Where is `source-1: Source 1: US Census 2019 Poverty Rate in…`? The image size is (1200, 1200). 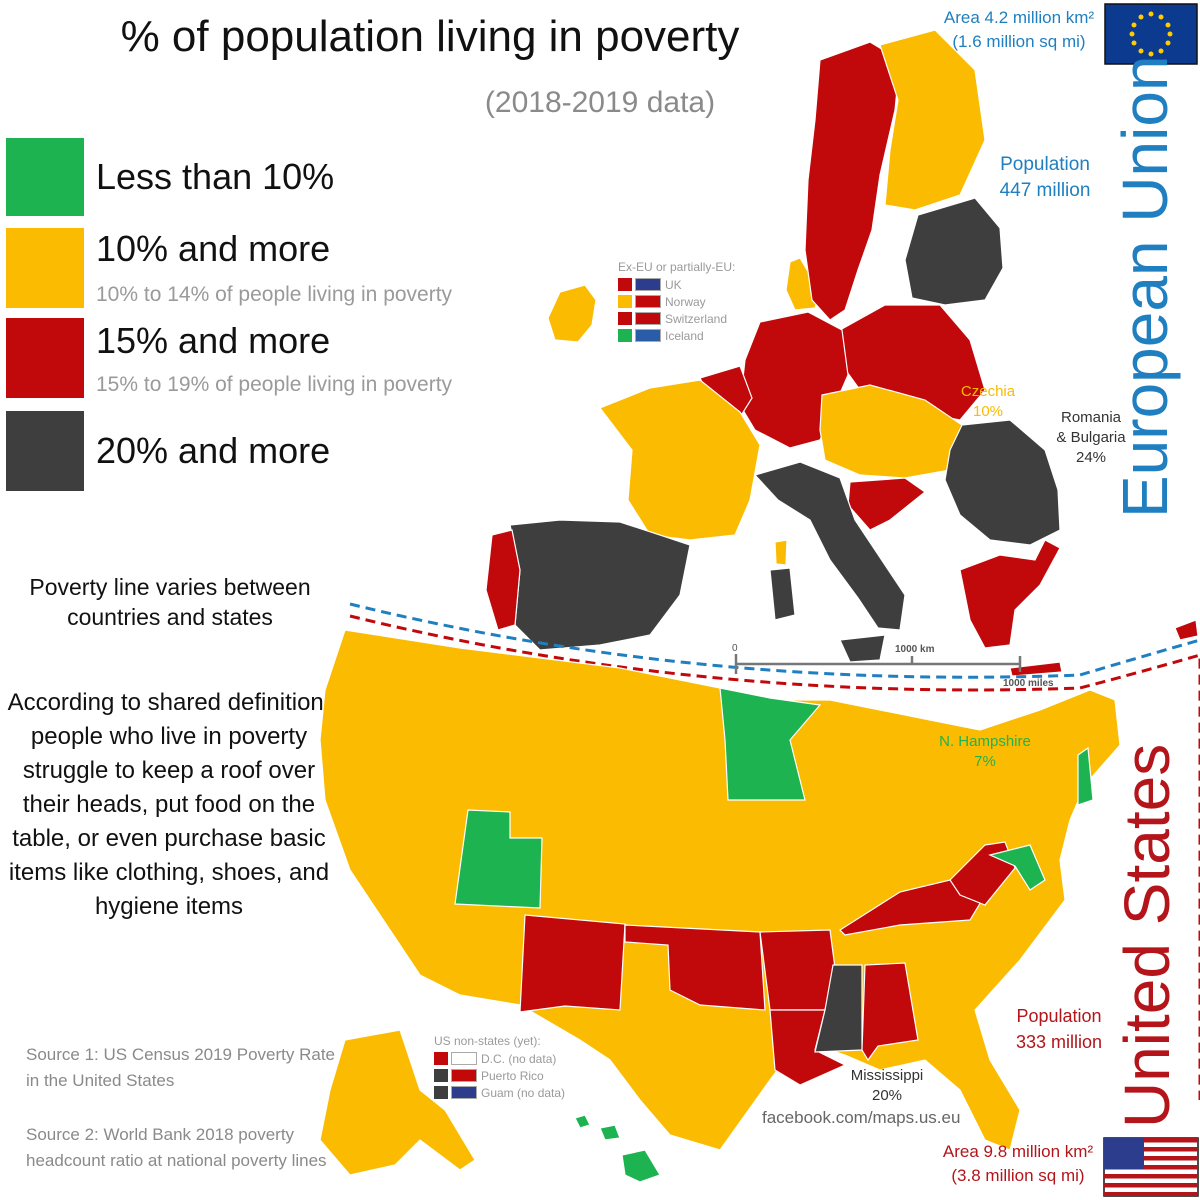 source-1: Source 1: US Census 2019 Poverty Rate in… is located at coordinates (180, 1067).